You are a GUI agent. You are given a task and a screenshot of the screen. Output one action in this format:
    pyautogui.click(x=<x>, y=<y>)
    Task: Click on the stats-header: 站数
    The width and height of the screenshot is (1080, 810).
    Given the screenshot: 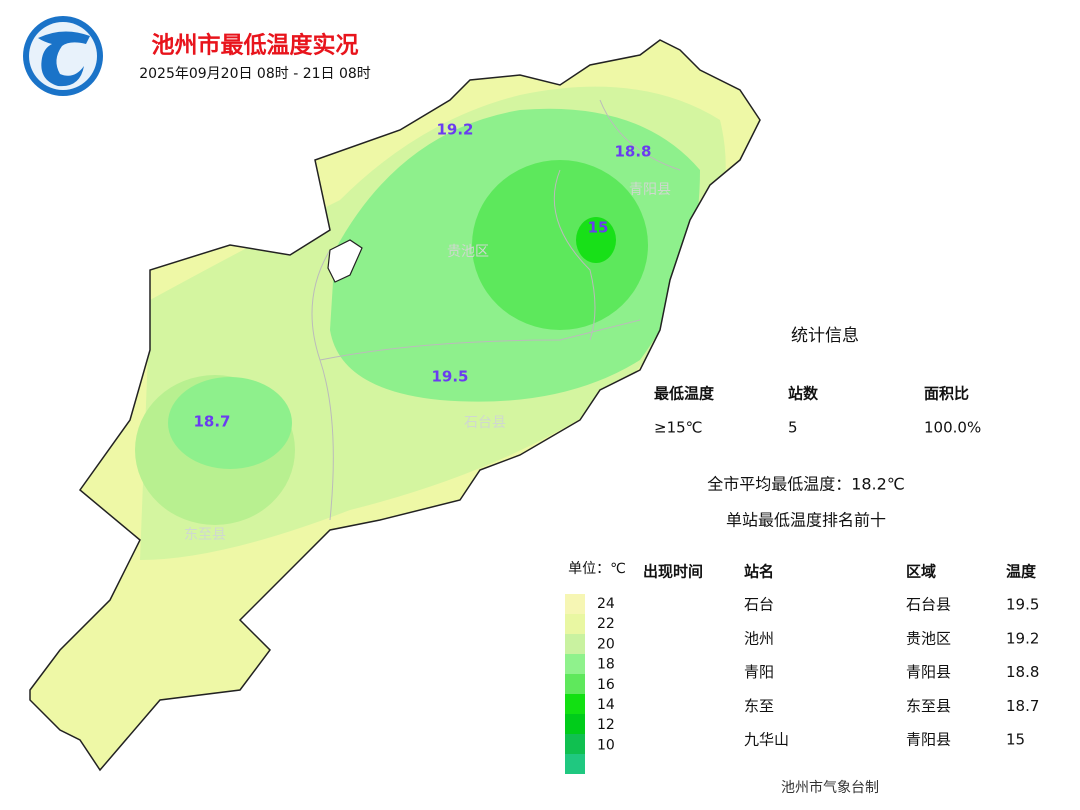 What is the action you would take?
    pyautogui.click(x=803, y=394)
    